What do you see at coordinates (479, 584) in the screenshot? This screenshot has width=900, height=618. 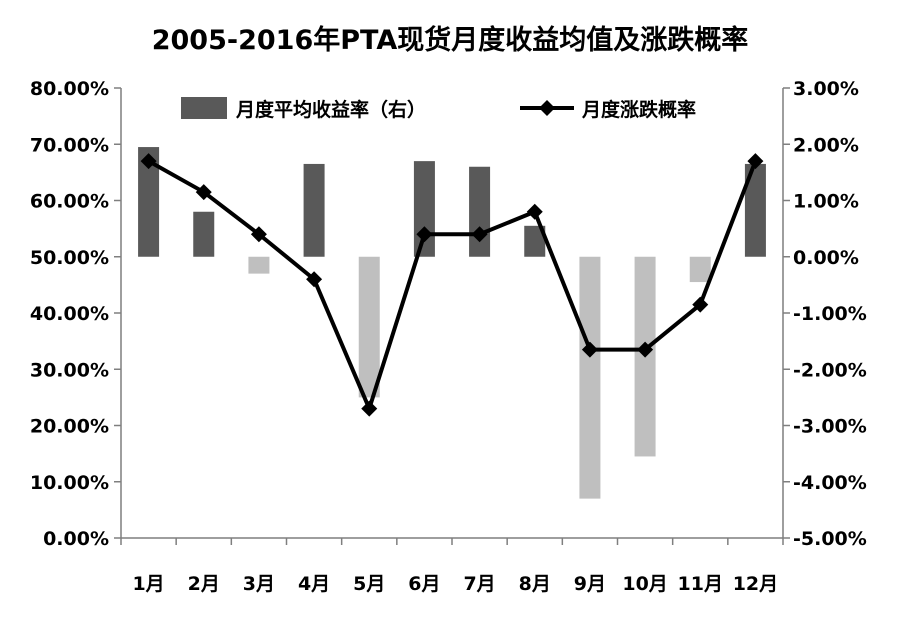 I see `x-tick-label: 7月` at bounding box center [479, 584].